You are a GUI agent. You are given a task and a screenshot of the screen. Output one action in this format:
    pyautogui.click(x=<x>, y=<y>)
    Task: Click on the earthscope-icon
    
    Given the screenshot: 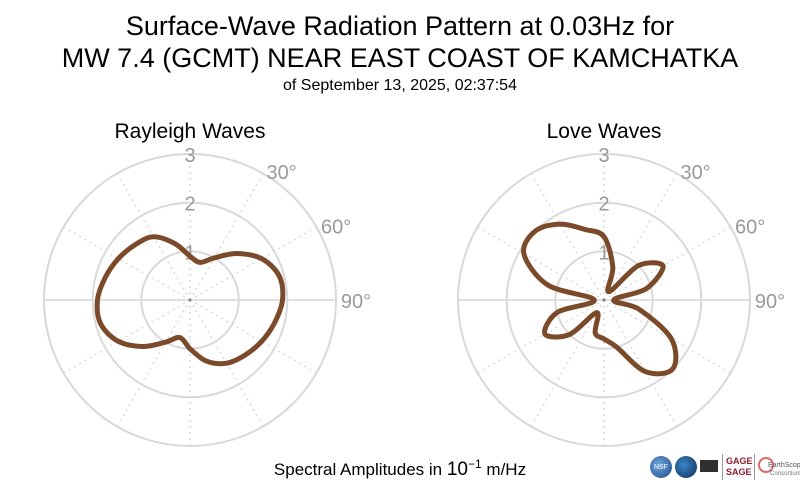 What is the action you would take?
    pyautogui.click(x=766, y=465)
    